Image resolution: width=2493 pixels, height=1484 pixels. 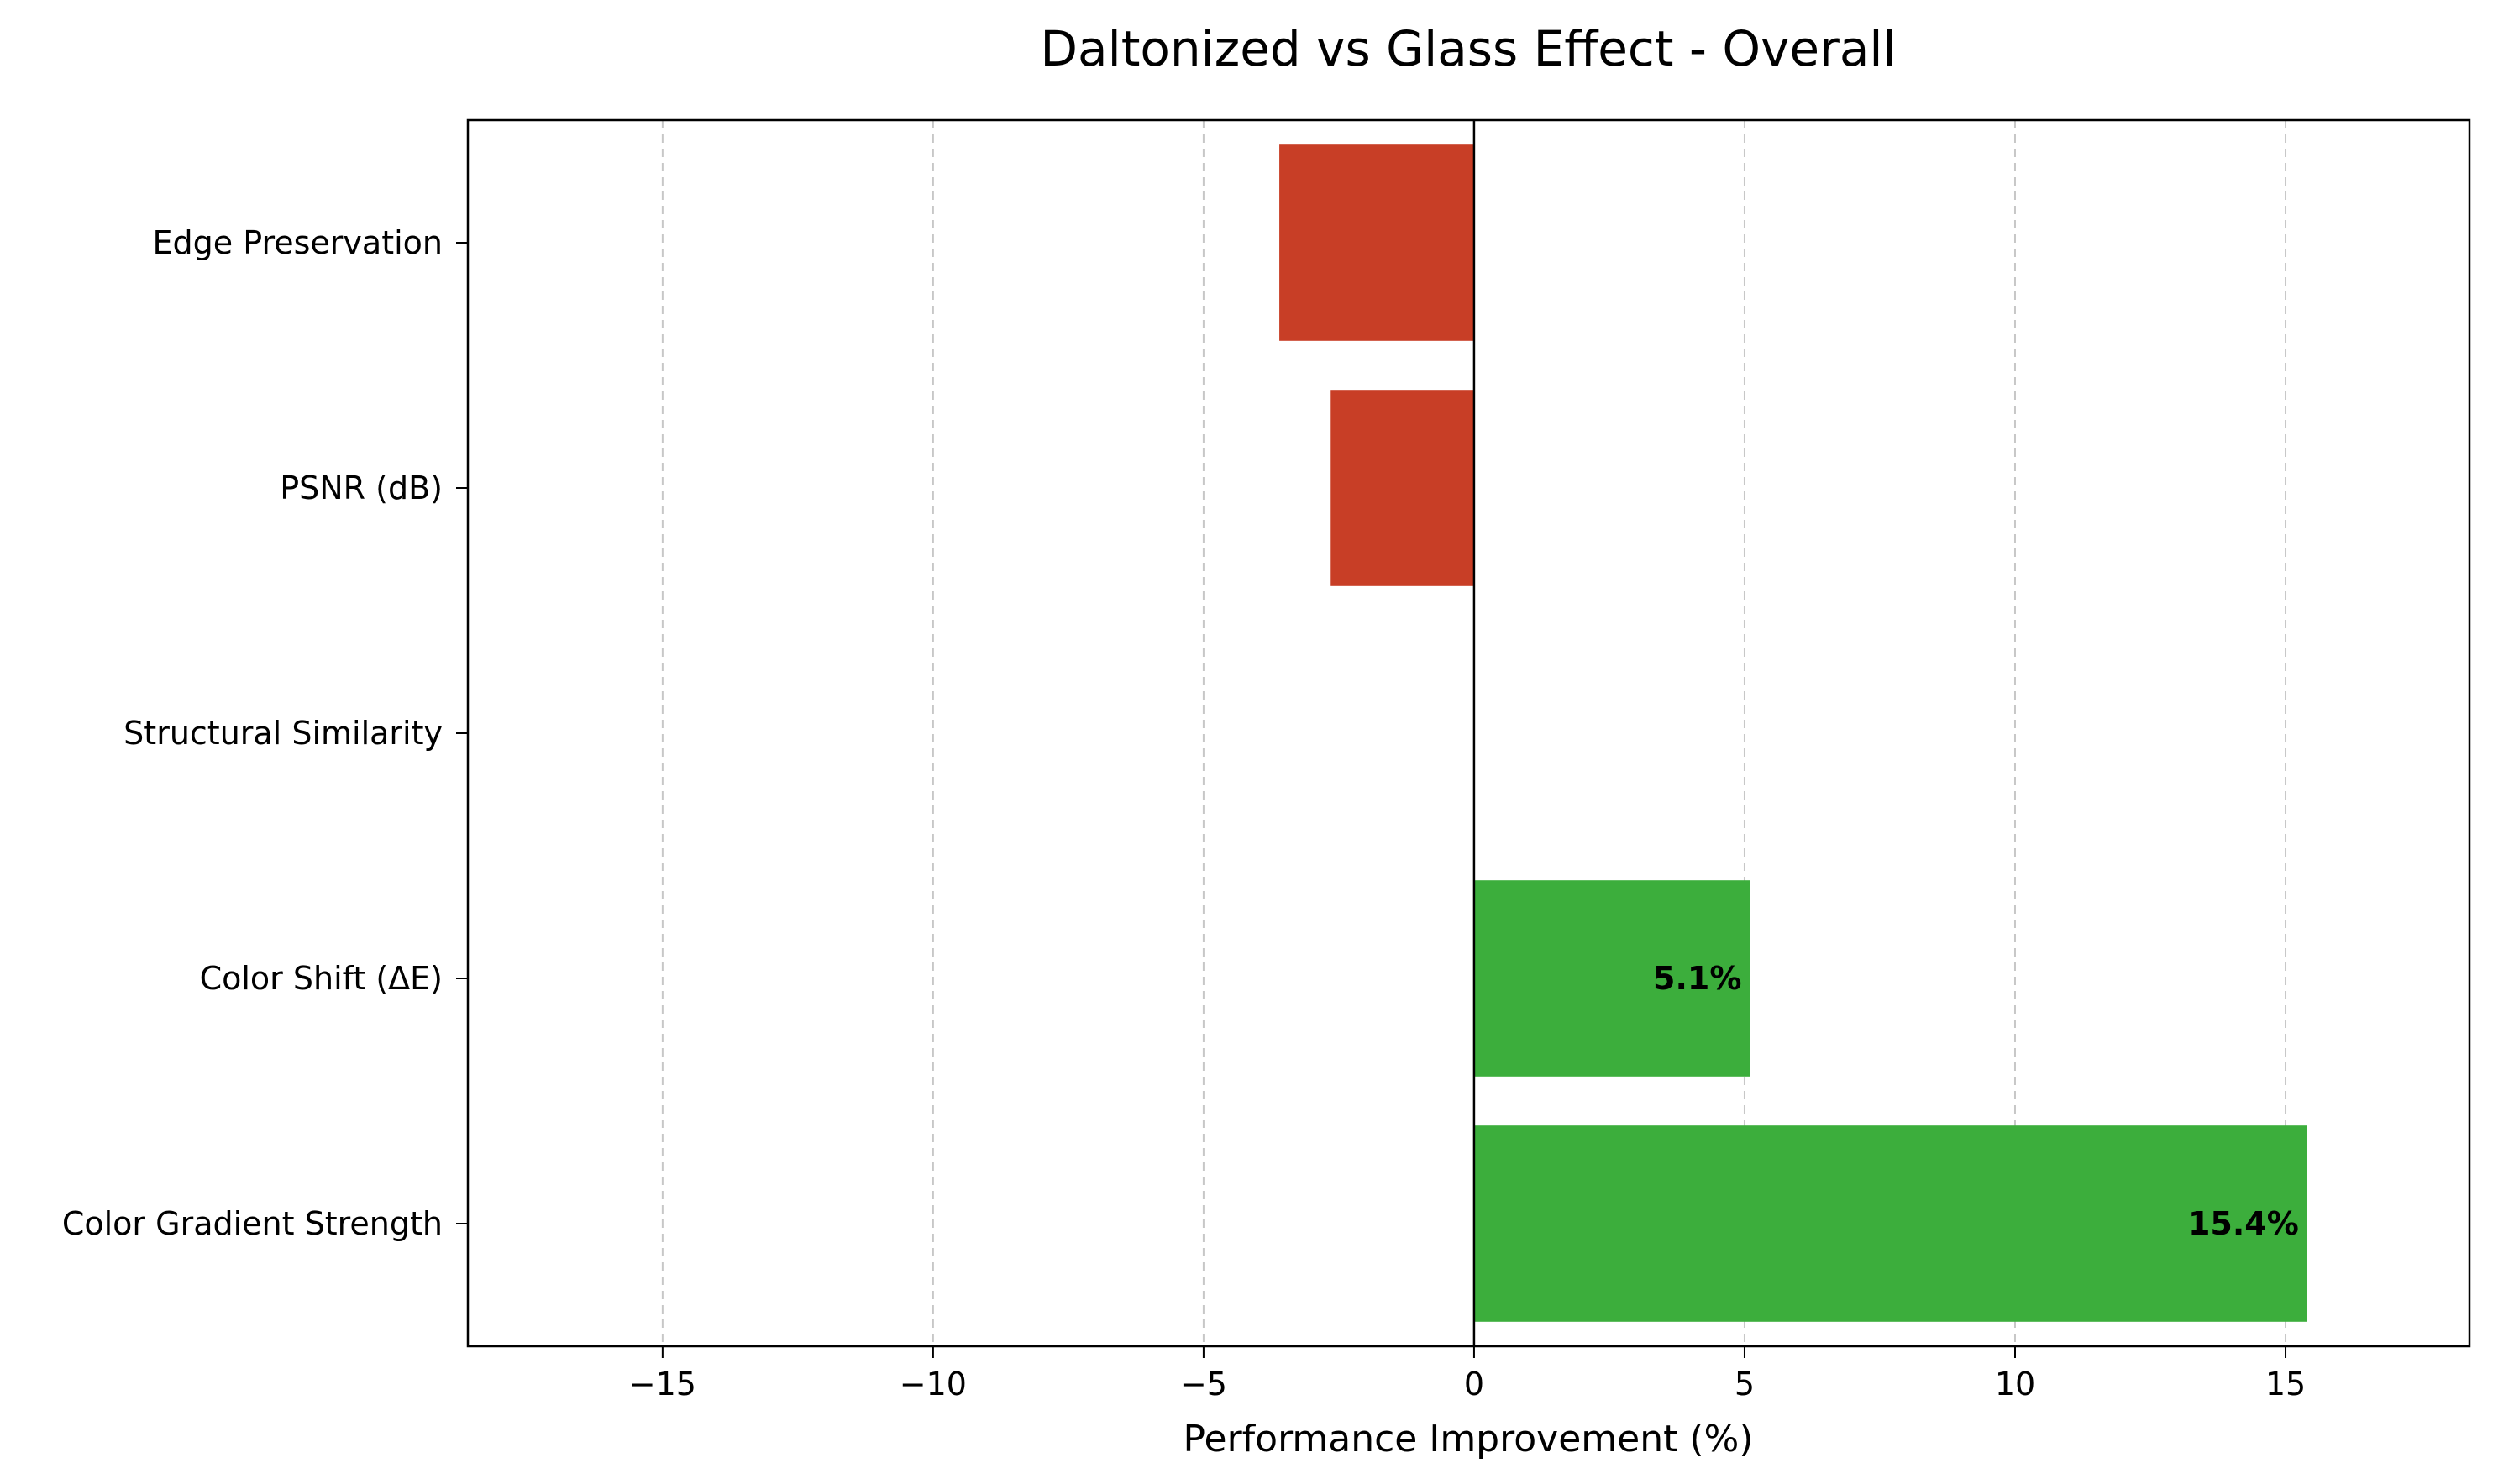 What do you see at coordinates (283, 734) in the screenshot?
I see `y-tick-label: Structural Similarity` at bounding box center [283, 734].